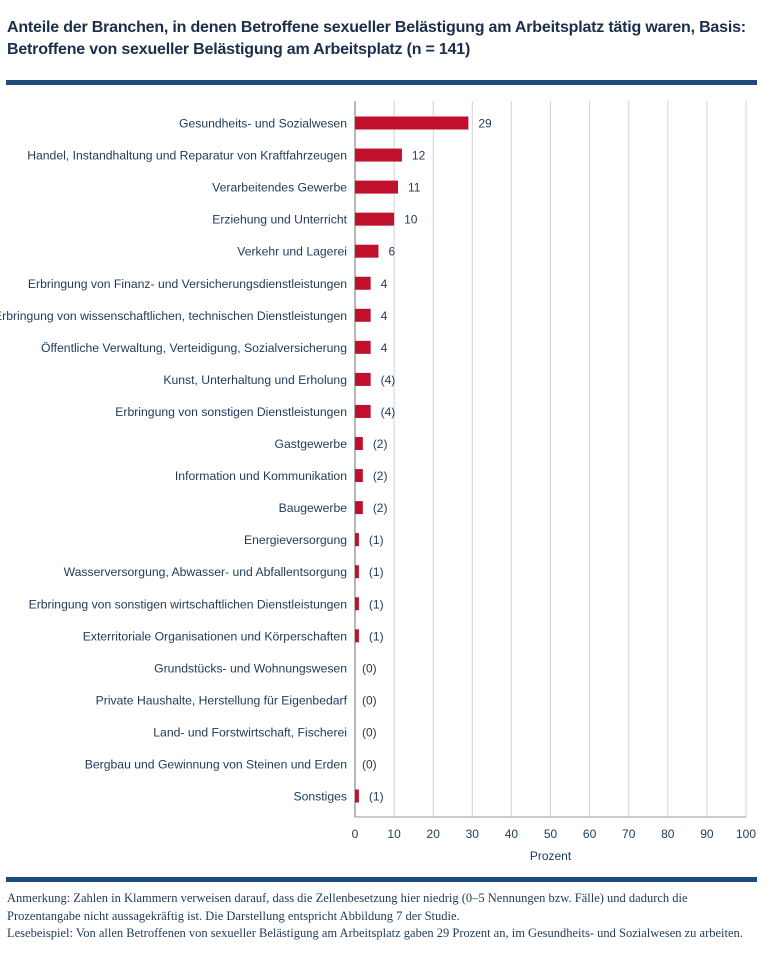  I want to click on bottom-divider, so click(381, 879).